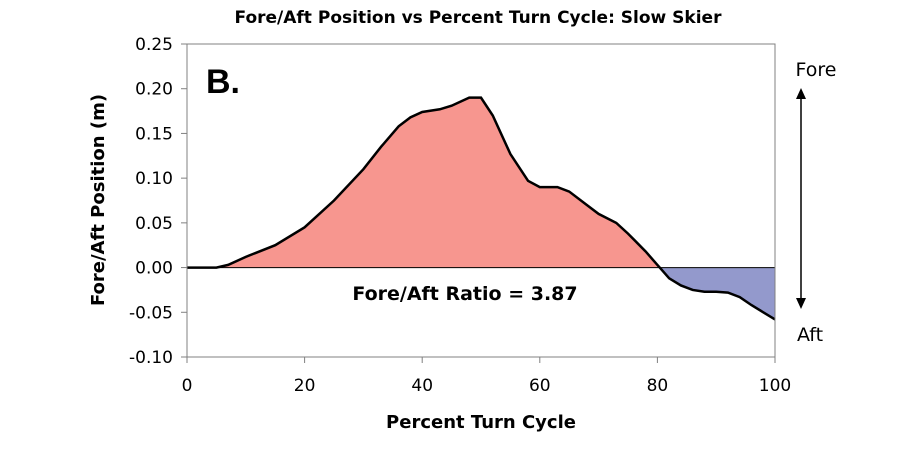  What do you see at coordinates (154, 134) in the screenshot?
I see `y-tick-label: 0.15` at bounding box center [154, 134].